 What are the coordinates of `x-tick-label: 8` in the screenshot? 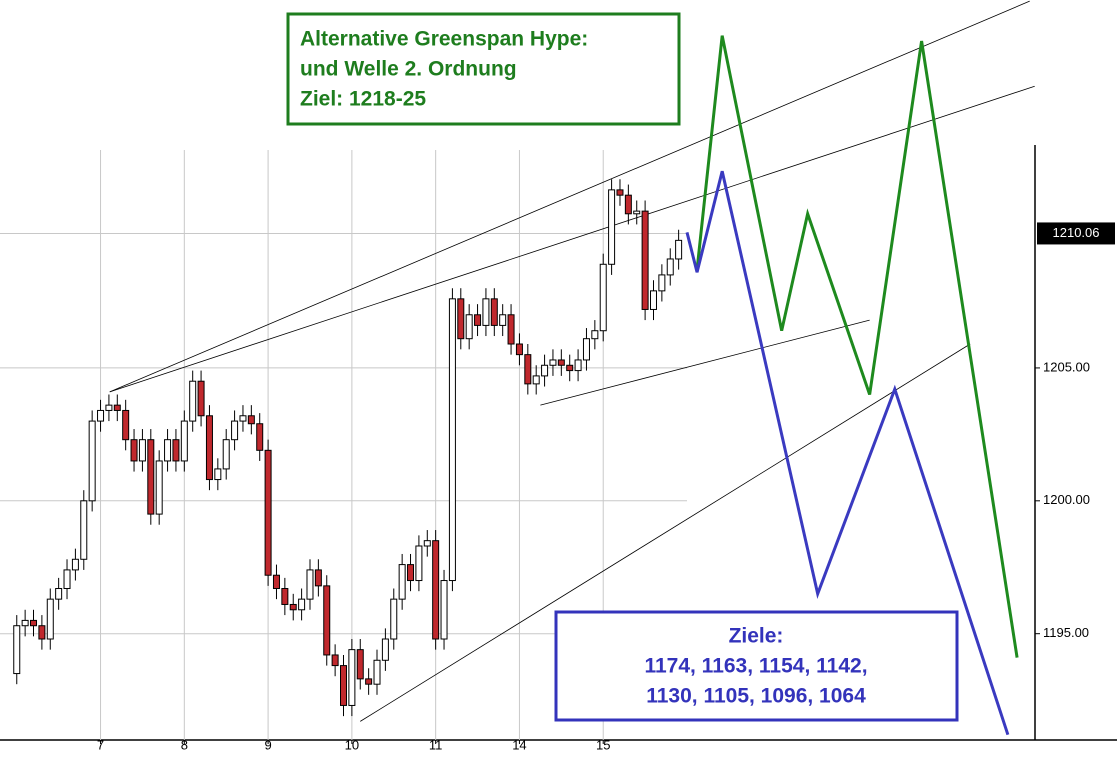 It's located at (184, 744).